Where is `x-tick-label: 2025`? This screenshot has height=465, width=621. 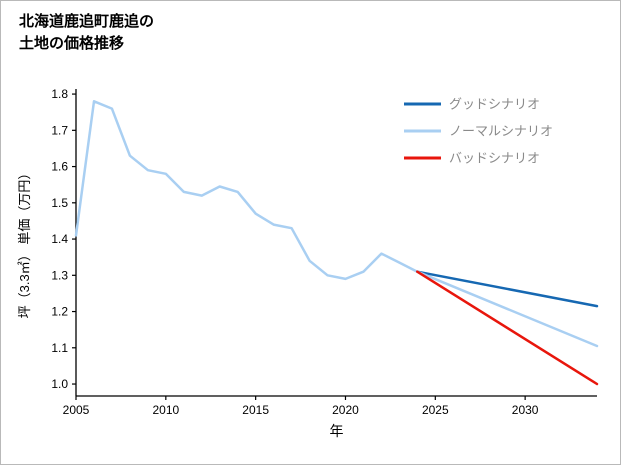
x-tick-label: 2025 is located at coordinates (435, 410).